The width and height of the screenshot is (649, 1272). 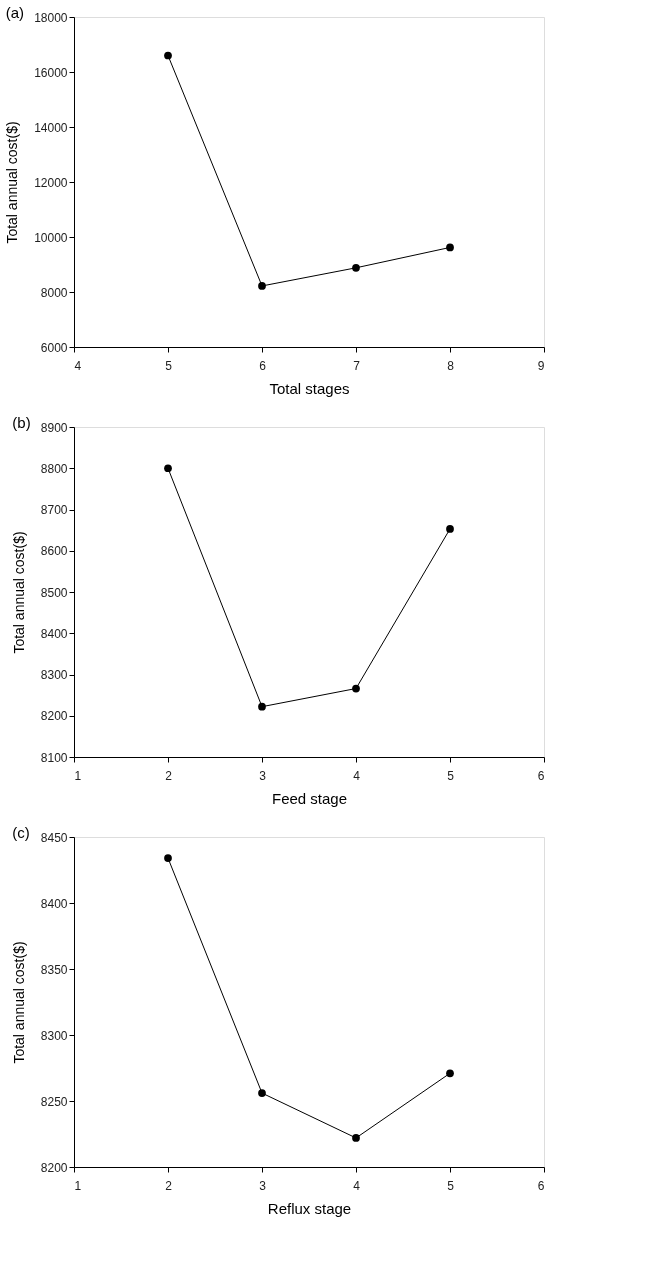 I want to click on y-tick-label: 10000, so click(x=51, y=237).